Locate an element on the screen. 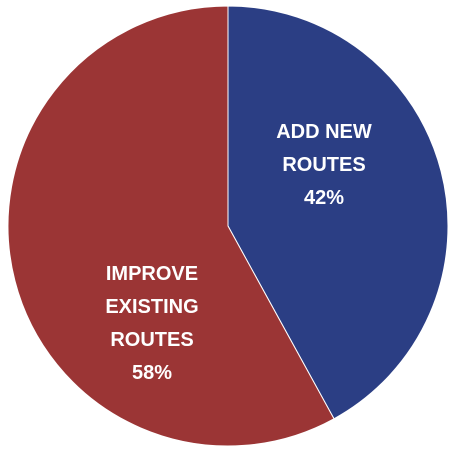 The image size is (450, 452). pie-slice-label-line-0-0: ADD NEW is located at coordinates (324, 132).